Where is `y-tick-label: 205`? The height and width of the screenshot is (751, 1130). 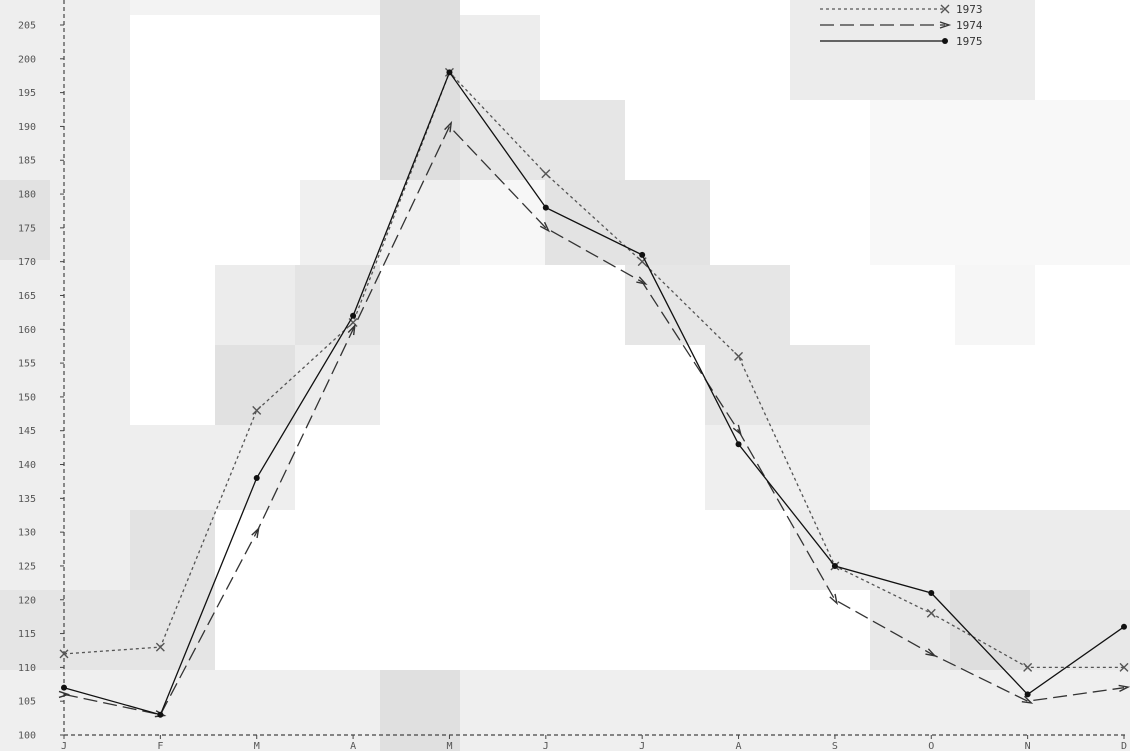
y-tick-label: 205 is located at coordinates (27, 26).